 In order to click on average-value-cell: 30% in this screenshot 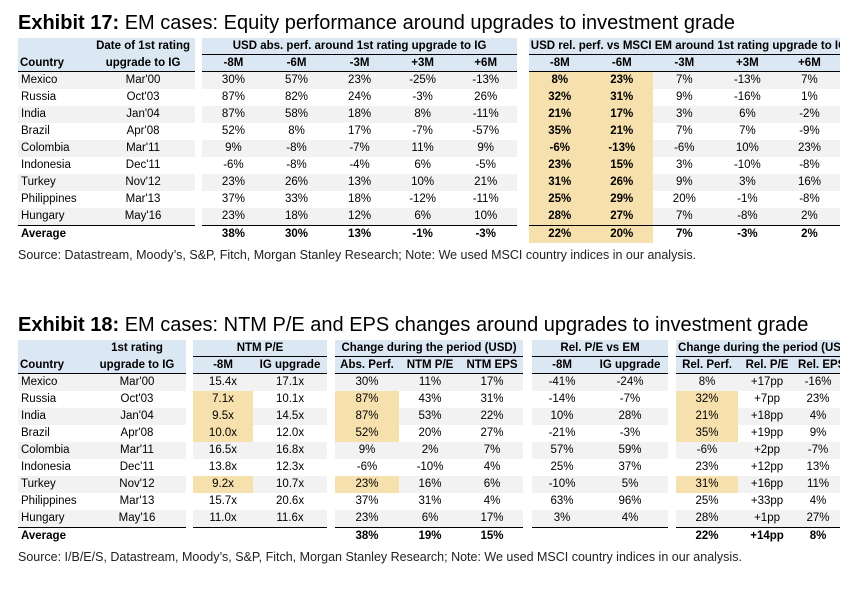, I will do `click(296, 234)`.